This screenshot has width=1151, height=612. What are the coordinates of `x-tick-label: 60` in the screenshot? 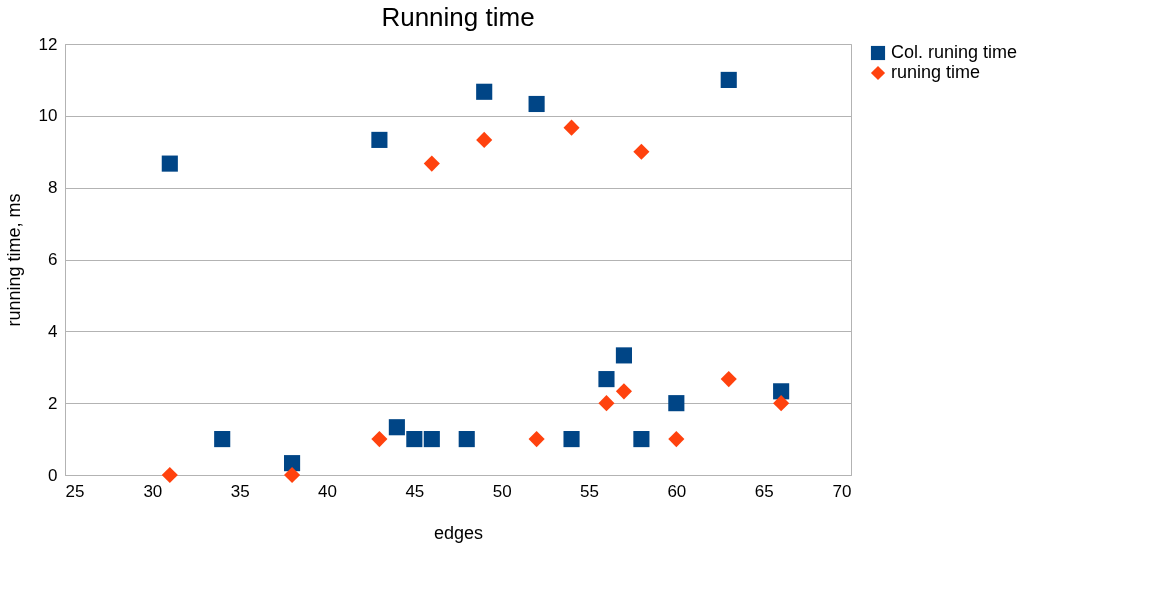 It's located at (677, 491).